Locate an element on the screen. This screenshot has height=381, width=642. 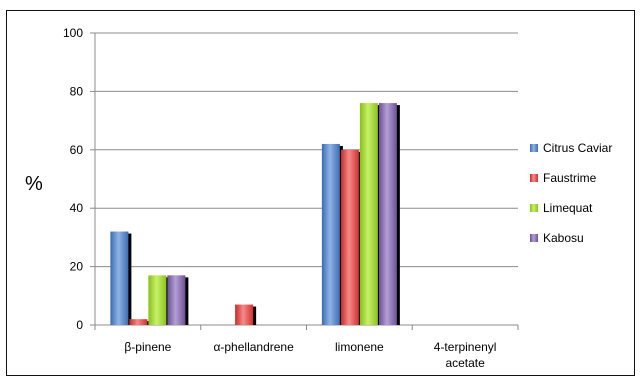
y-tick-label: 20 is located at coordinates (77, 267).